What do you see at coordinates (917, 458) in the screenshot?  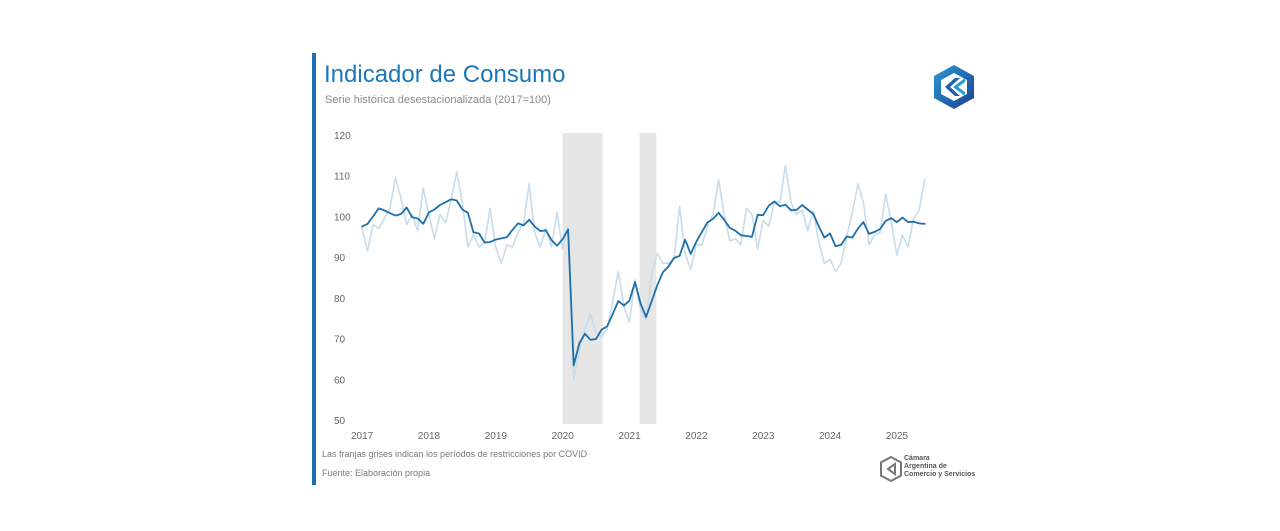 I see `organization-name-line: Cámara` at bounding box center [917, 458].